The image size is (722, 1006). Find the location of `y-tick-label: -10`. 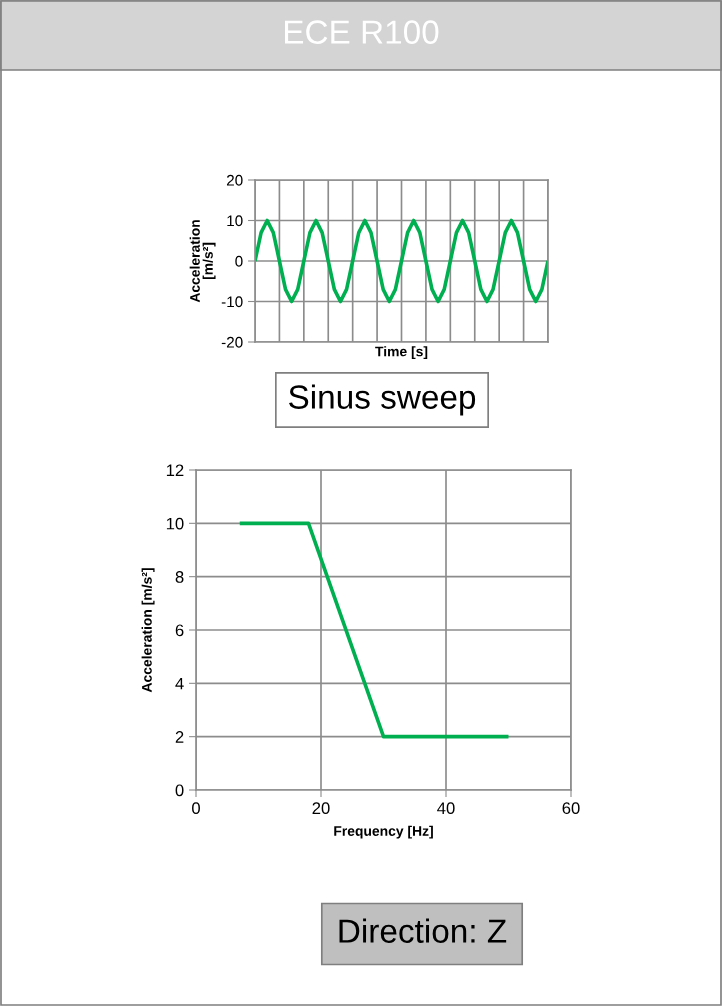

y-tick-label: -10 is located at coordinates (232, 302).